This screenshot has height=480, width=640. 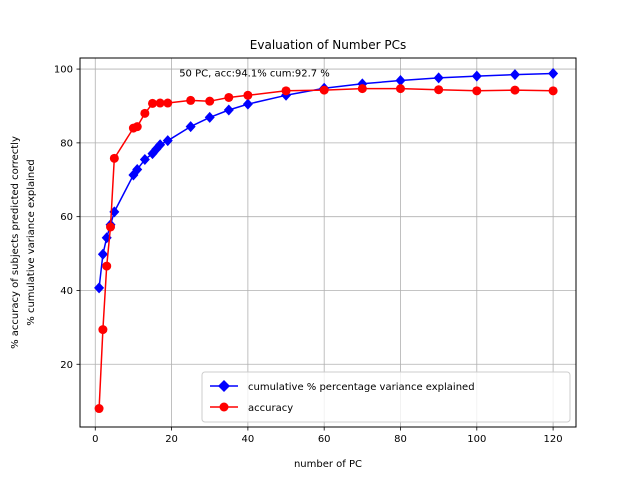 What do you see at coordinates (224, 407) in the screenshot?
I see `legend-marker-accuracy` at bounding box center [224, 407].